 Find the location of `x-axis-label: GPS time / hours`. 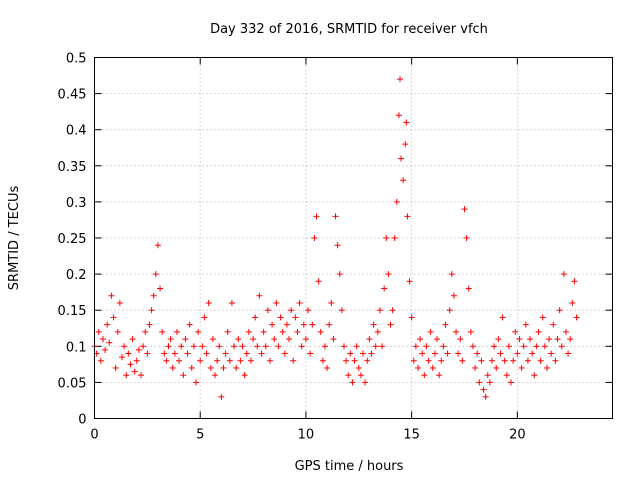

x-axis-label: GPS time / hours is located at coordinates (349, 466).